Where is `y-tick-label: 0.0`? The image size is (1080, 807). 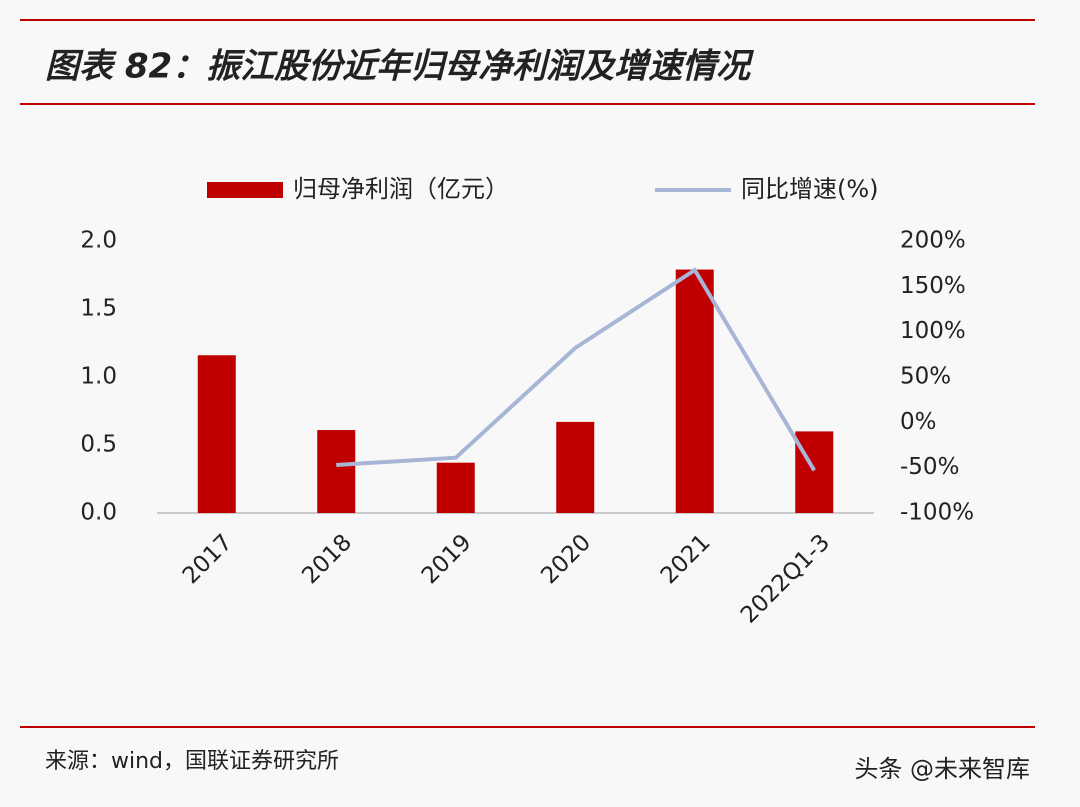 y-tick-label: 0.0 is located at coordinates (98, 513).